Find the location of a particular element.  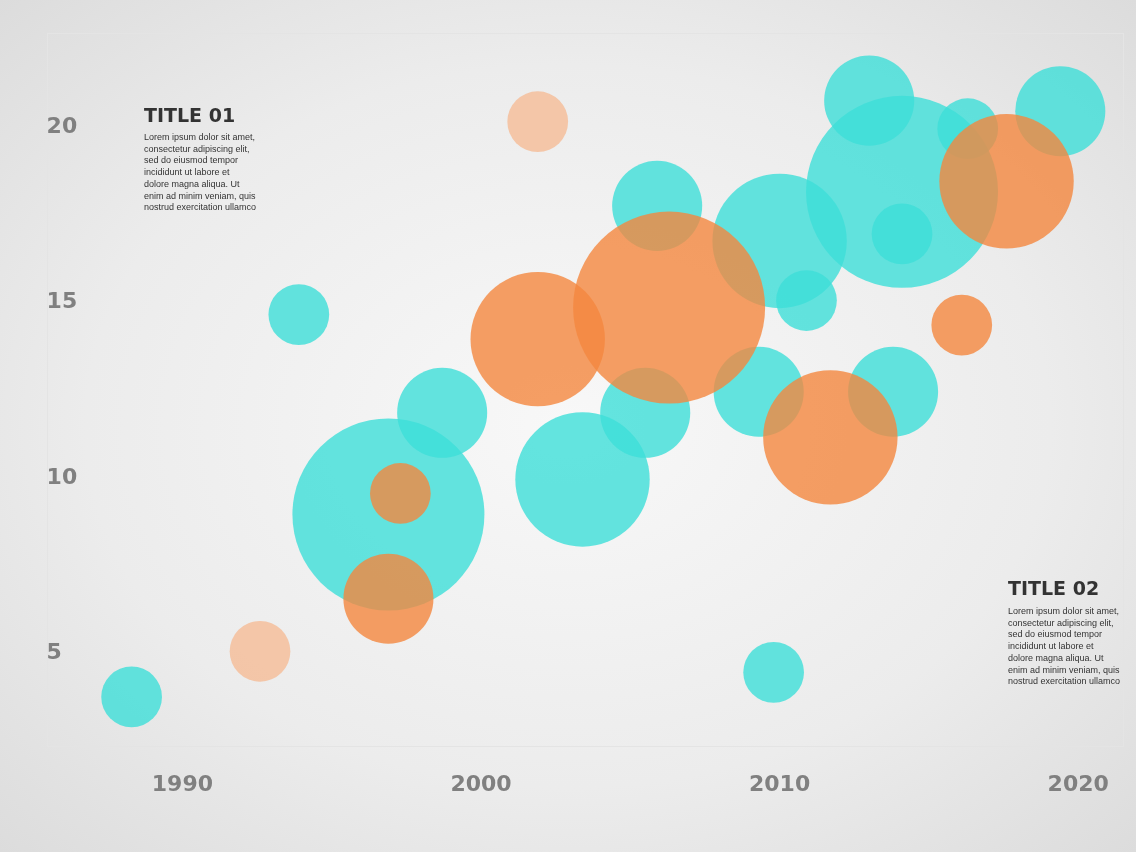

annotation: TITLE 02 is located at coordinates (1054, 588).